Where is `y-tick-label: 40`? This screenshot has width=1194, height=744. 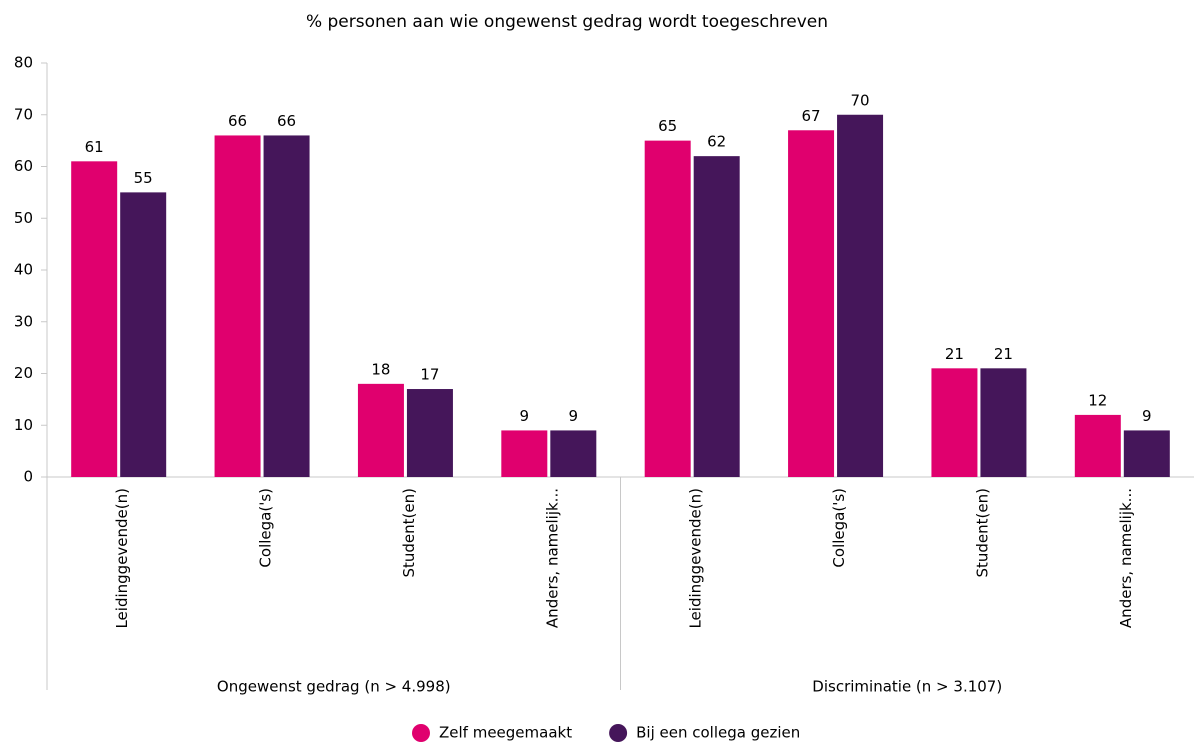 y-tick-label: 40 is located at coordinates (23, 270).